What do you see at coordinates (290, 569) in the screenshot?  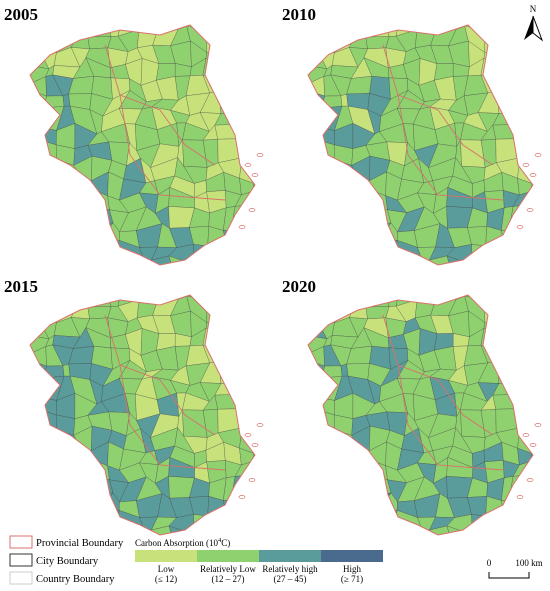 I see `class-label: Relatively high` at bounding box center [290, 569].